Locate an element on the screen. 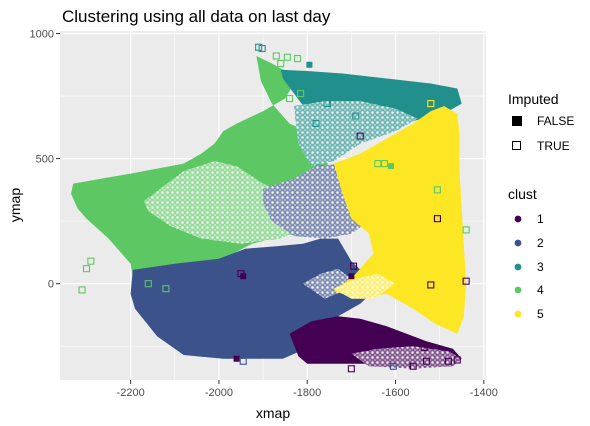 Image resolution: width=590 pixels, height=426 pixels. legend-clust: clust 1 2 3 4 5 is located at coordinates (526, 253).